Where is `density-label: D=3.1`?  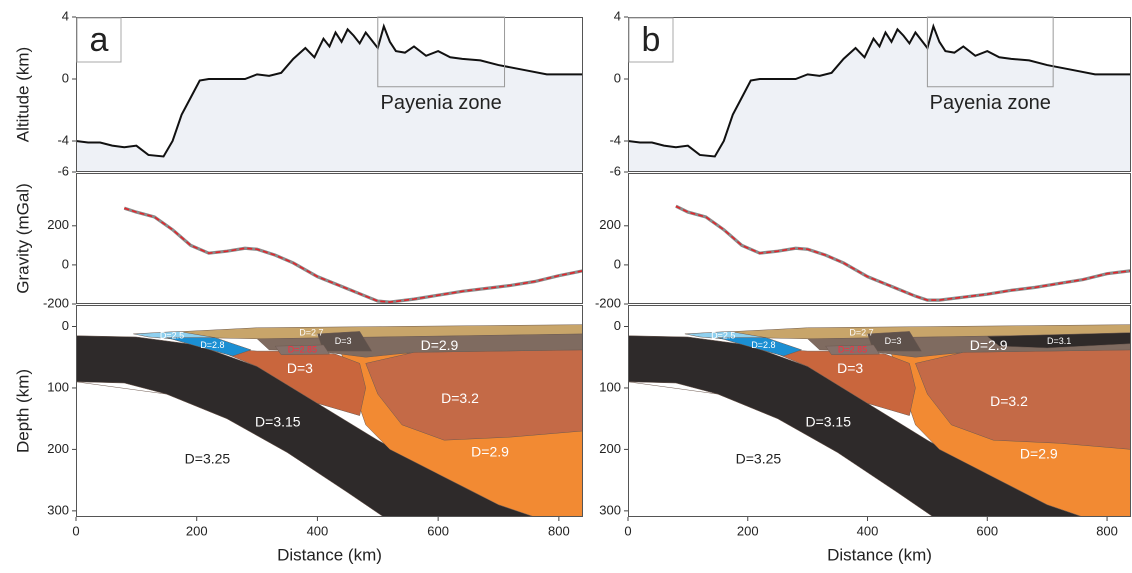
density-label: D=3.1 is located at coordinates (1059, 341).